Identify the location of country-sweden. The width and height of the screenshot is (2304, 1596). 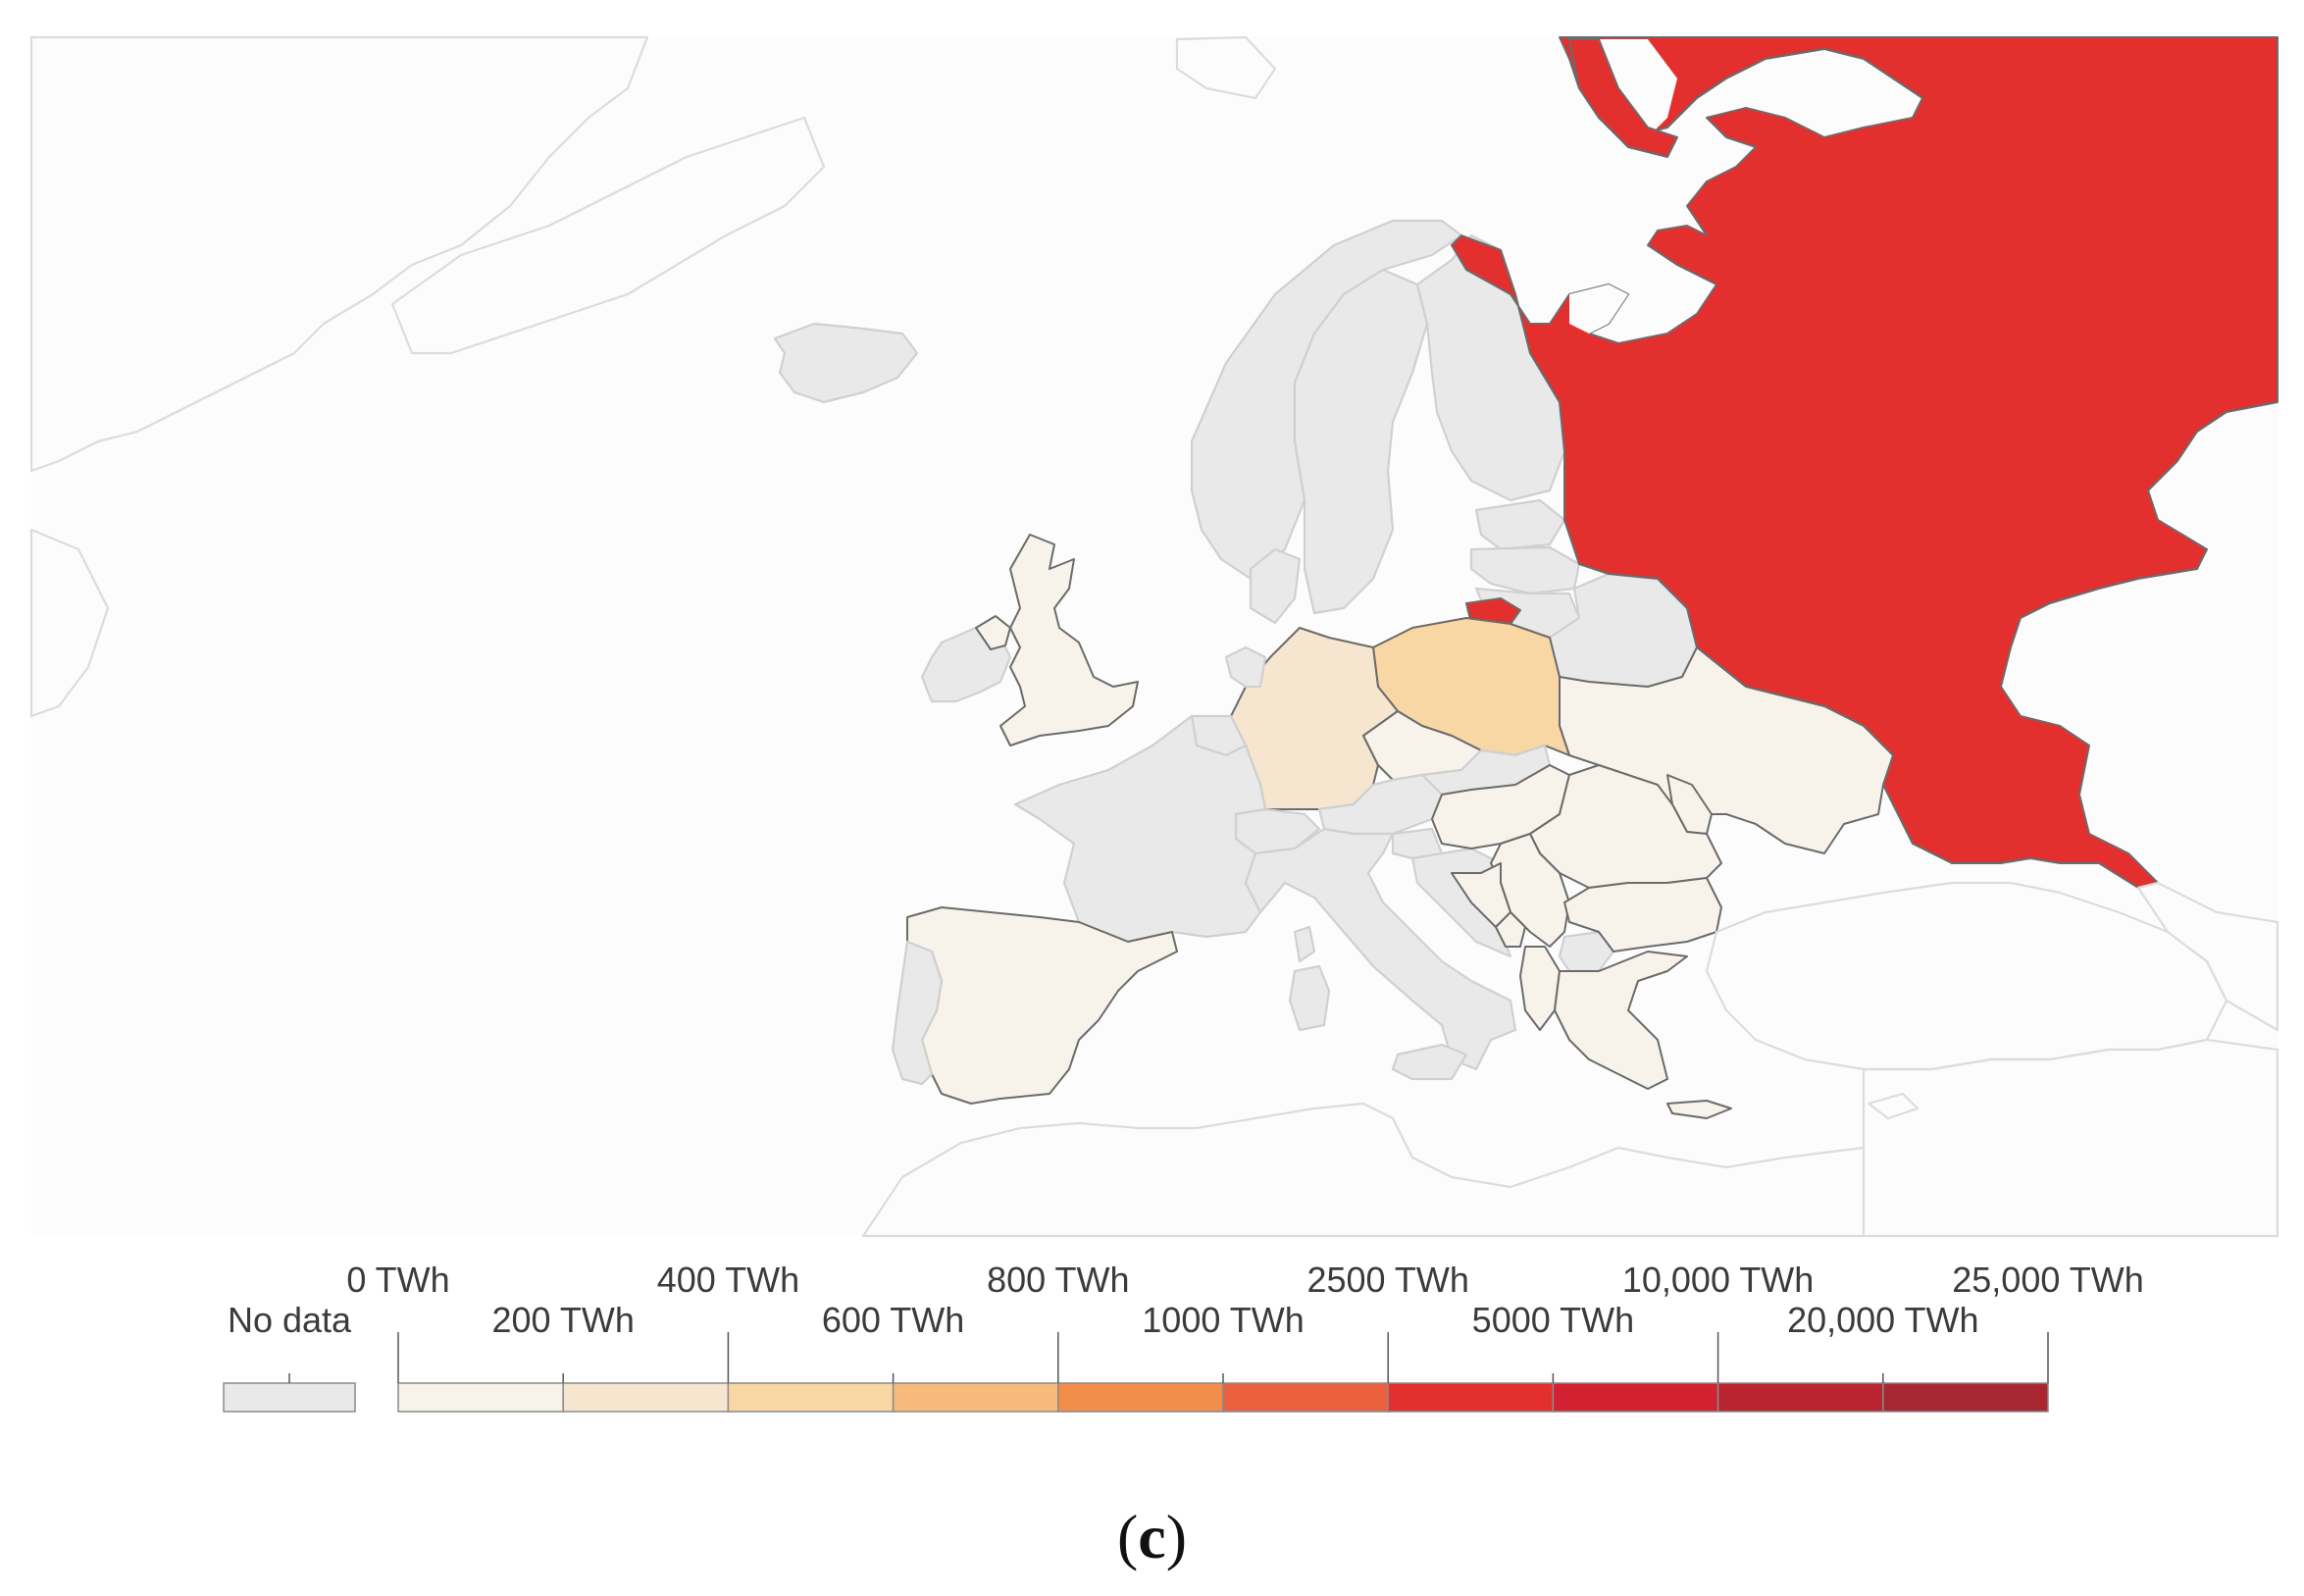
(1361, 441).